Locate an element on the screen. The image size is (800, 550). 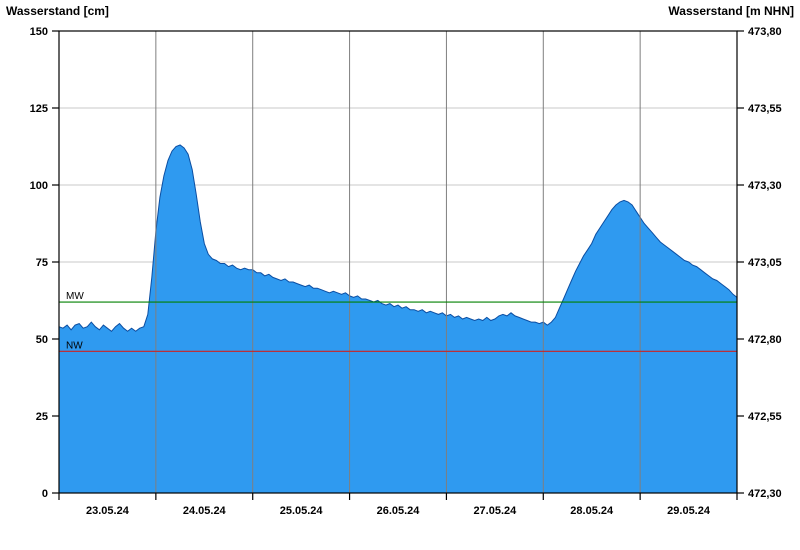
mw-reference-label: MW is located at coordinates (75, 296).